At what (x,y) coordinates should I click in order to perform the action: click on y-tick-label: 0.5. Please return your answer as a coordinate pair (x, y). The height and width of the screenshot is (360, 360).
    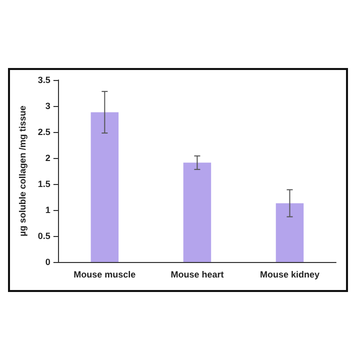
    Looking at the image, I should click on (44, 236).